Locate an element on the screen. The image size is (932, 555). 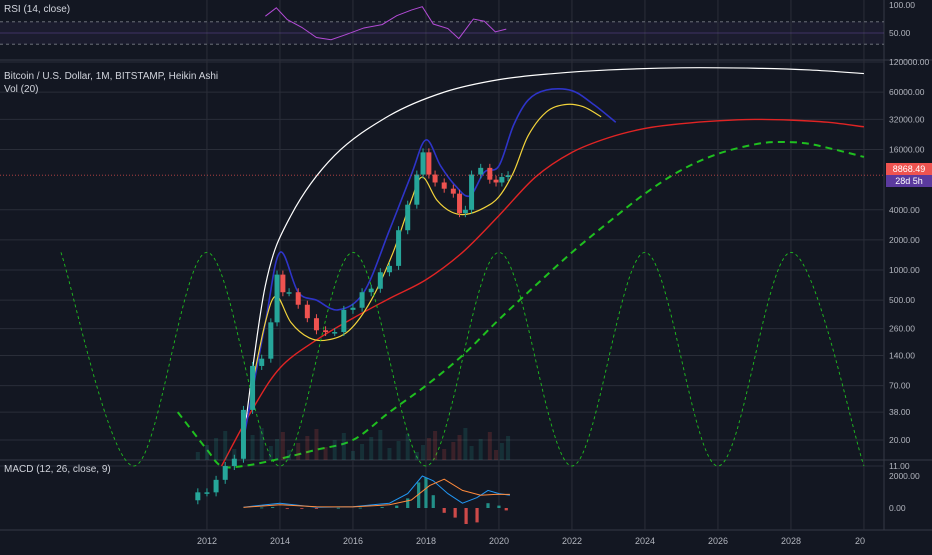
price-tick-label: 2000.00 is located at coordinates (904, 240).